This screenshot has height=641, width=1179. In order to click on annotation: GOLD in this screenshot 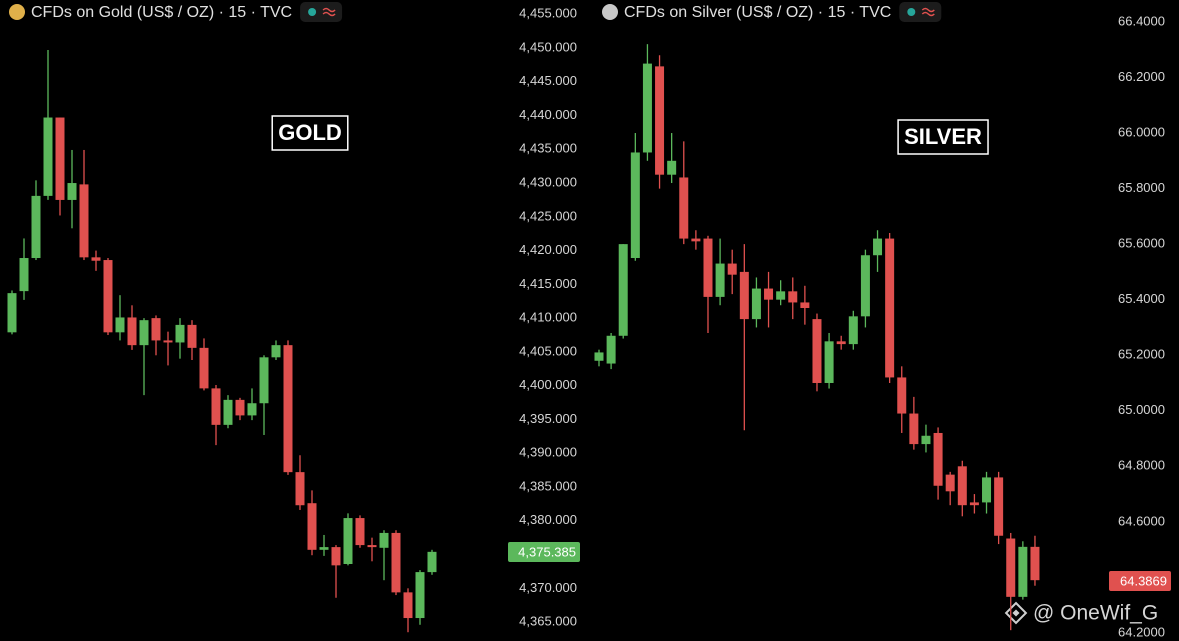, I will do `click(310, 132)`.